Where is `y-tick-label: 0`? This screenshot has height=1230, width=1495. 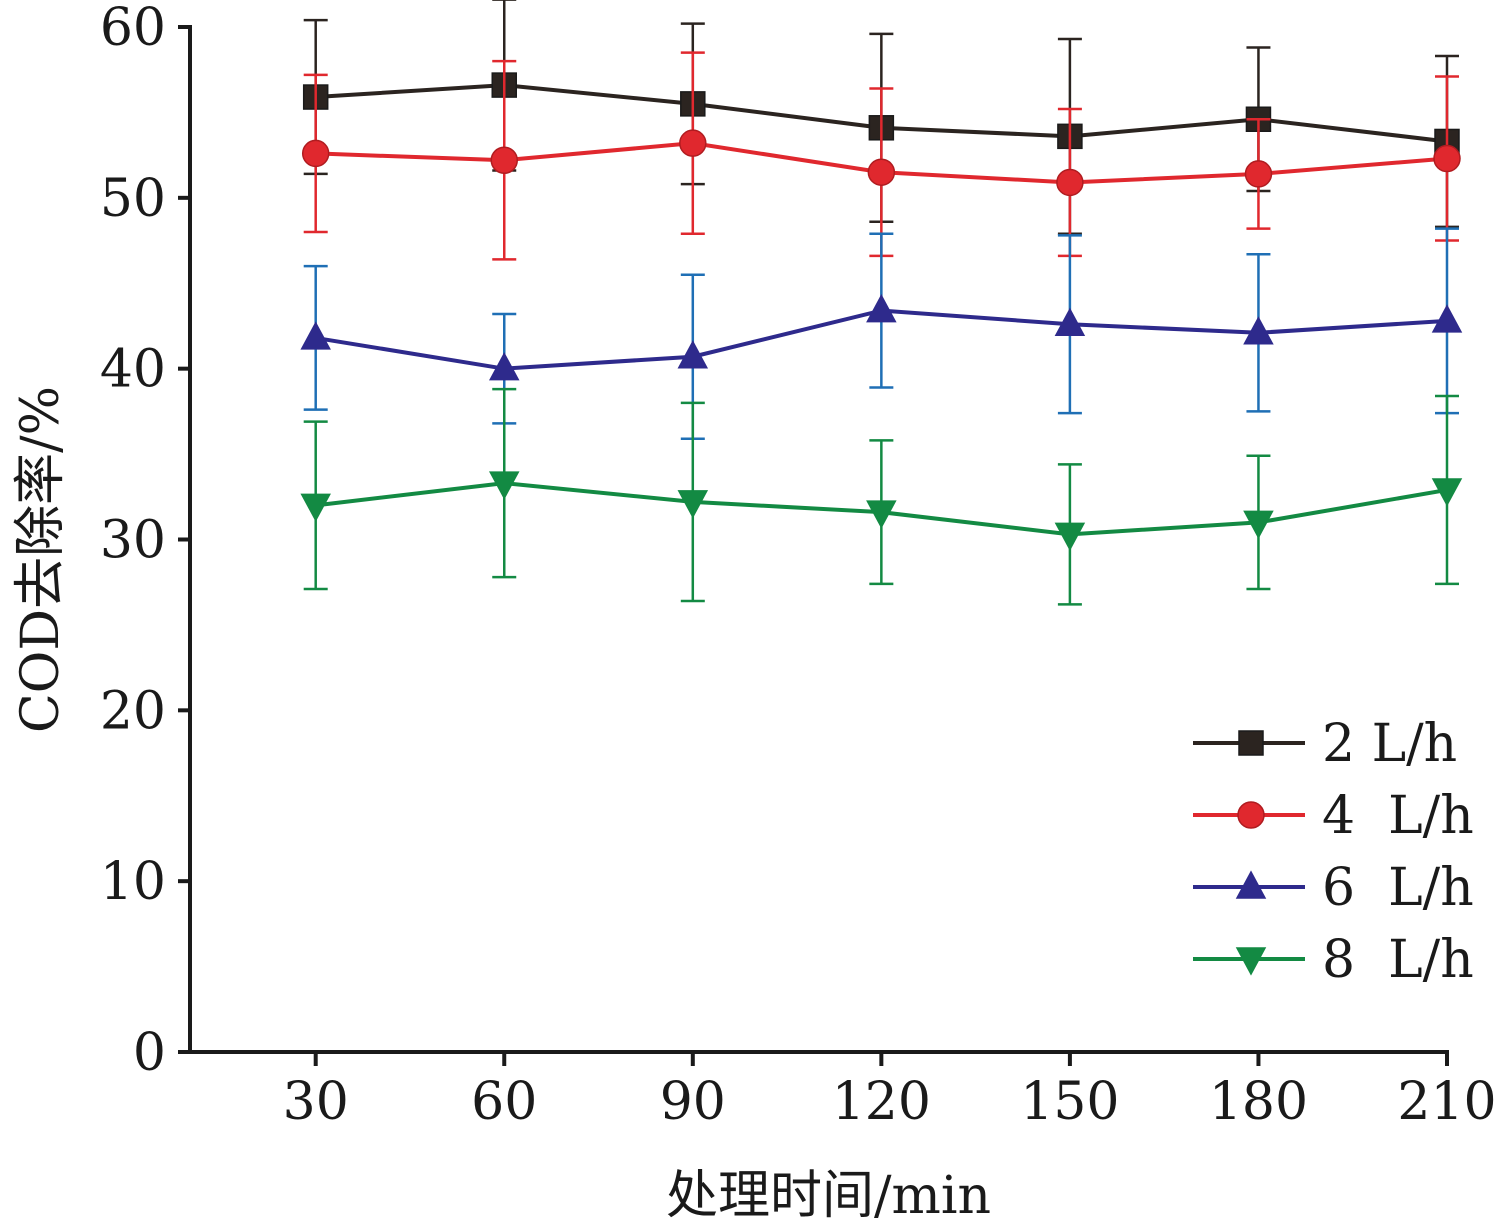 y-tick-label: 0 is located at coordinates (149, 1053).